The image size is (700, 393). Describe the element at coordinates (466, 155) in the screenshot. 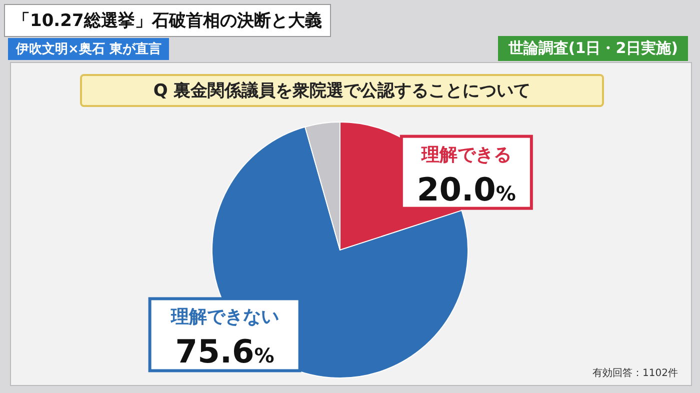

I see `slice-label: 理解できる` at that location.